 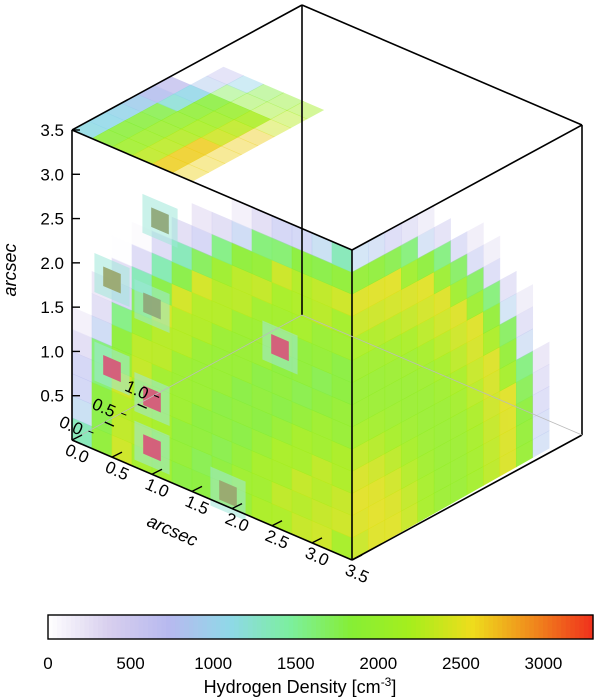 I want to click on x-axis-label: arcsec, so click(x=172, y=531).